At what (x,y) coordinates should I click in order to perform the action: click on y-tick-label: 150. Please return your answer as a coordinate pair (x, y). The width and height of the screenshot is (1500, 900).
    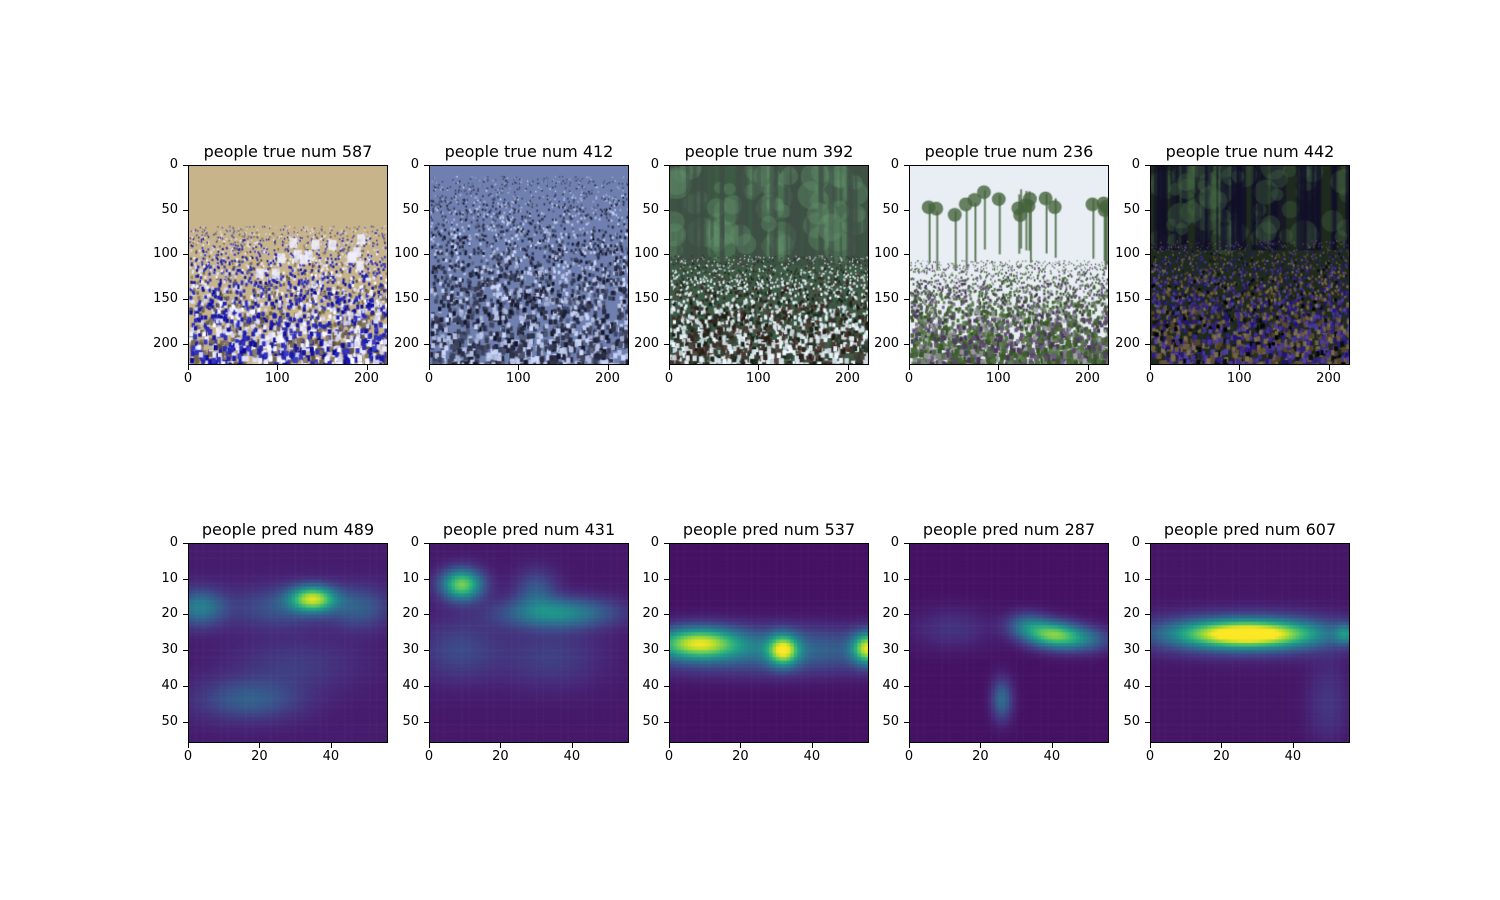
    Looking at the image, I should click on (646, 298).